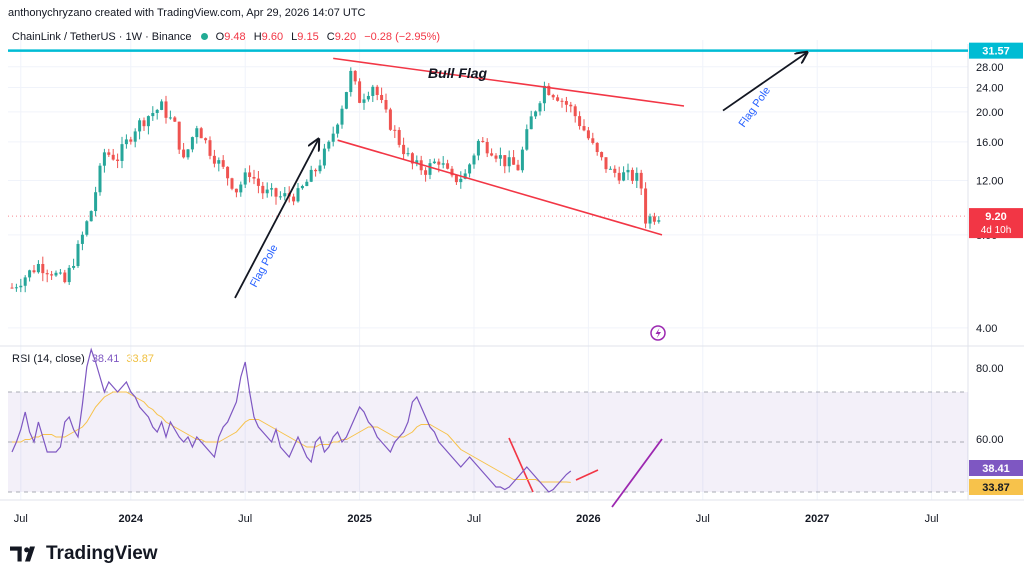 This screenshot has width=1024, height=581. Describe the element at coordinates (84, 554) in the screenshot. I see `tradingview-logo: TradingView` at that location.